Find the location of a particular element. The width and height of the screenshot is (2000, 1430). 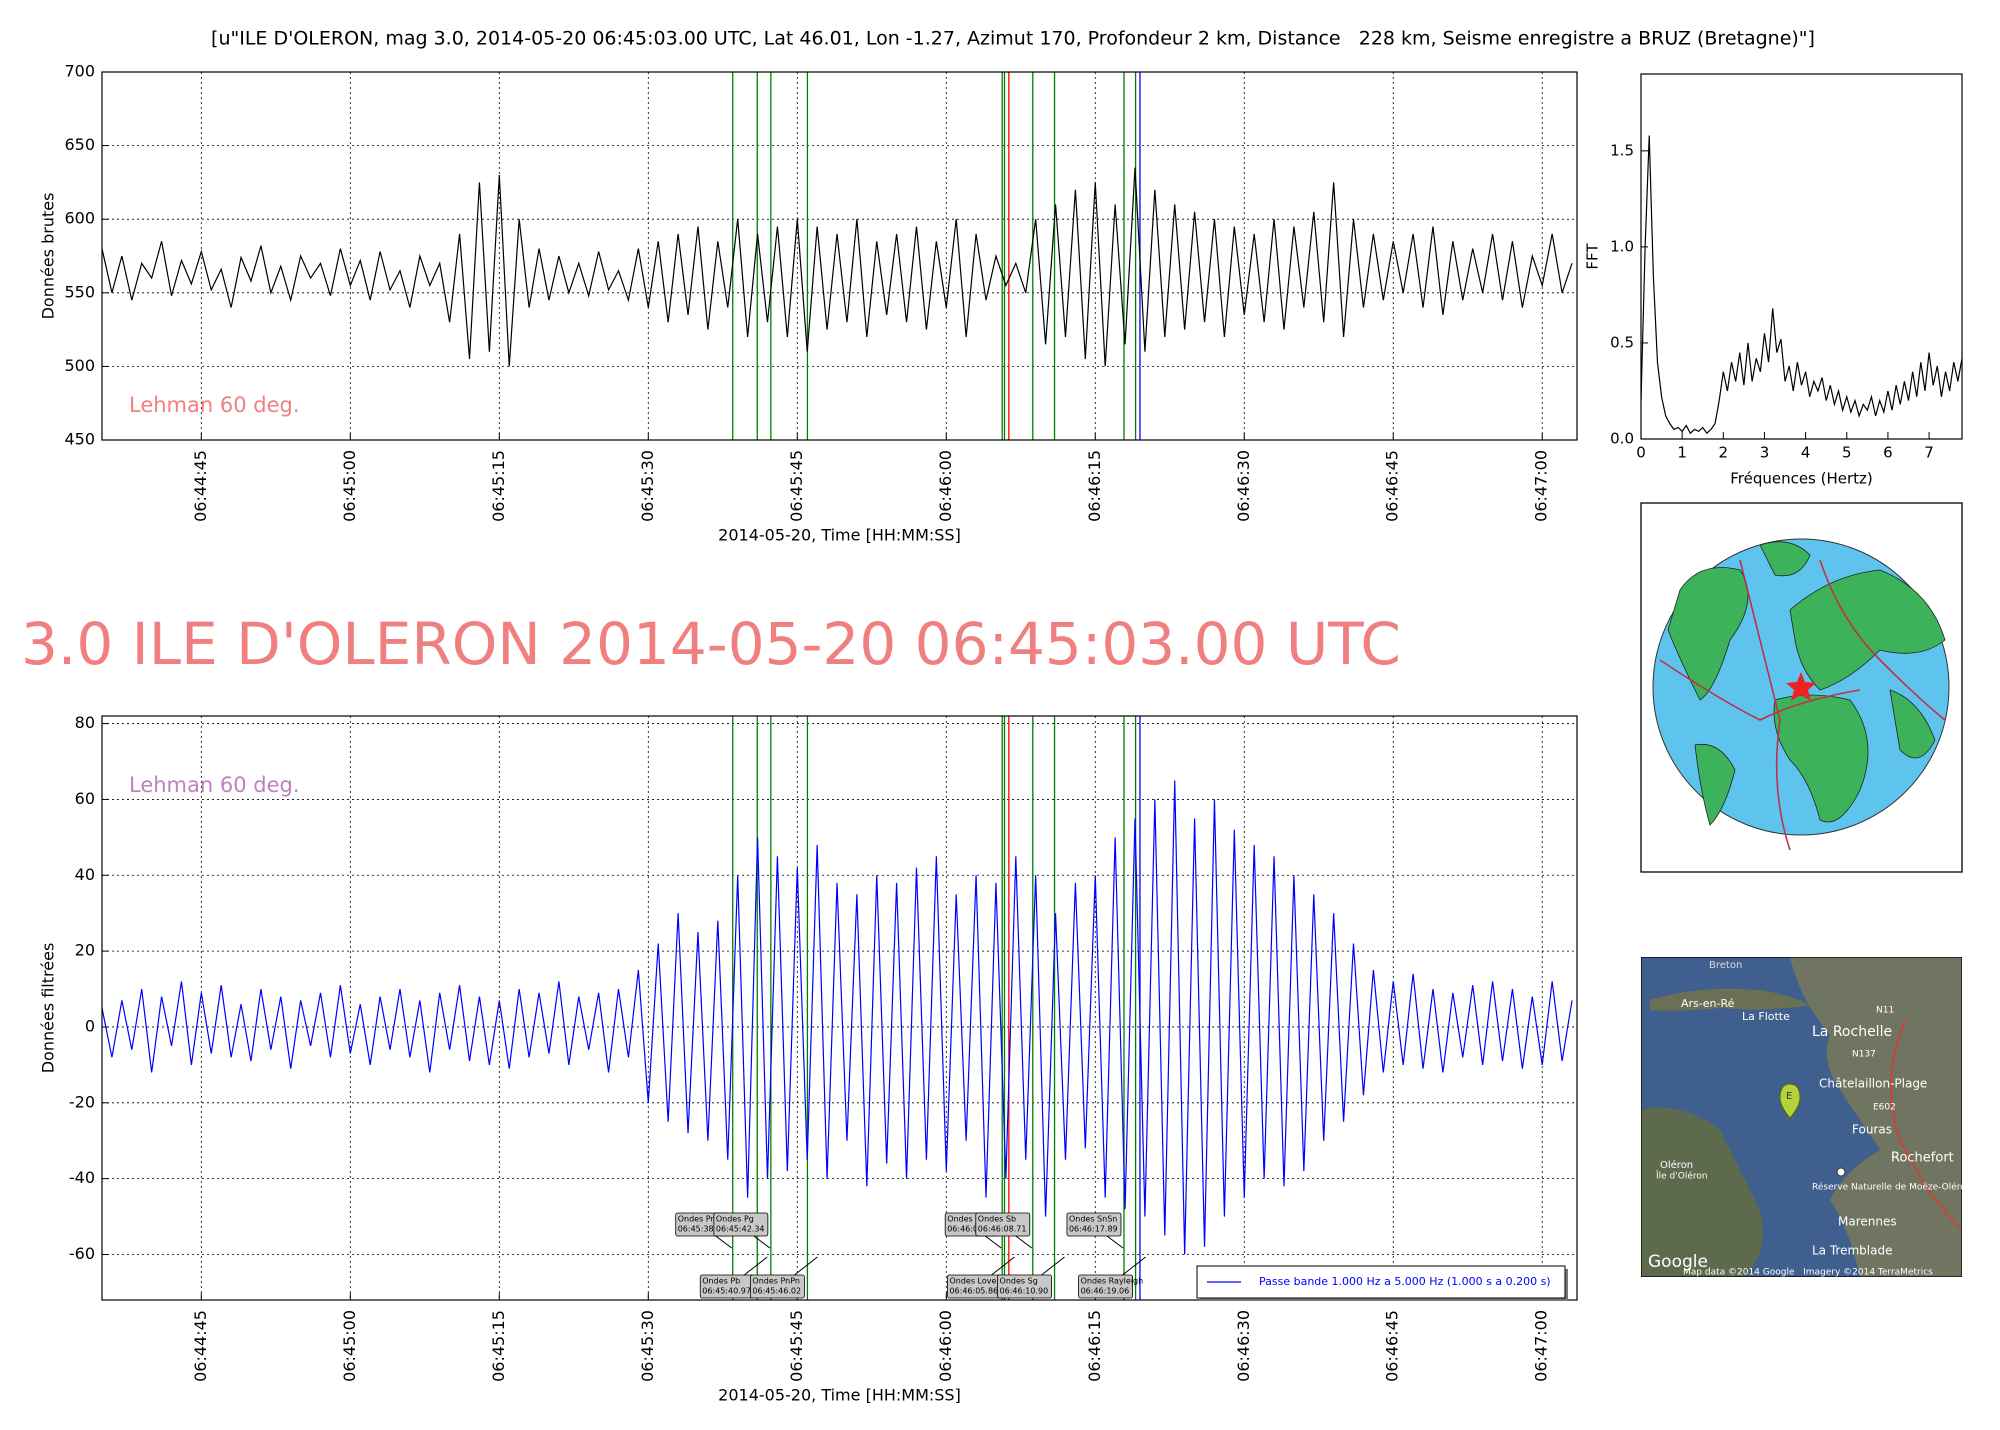

plot-area is located at coordinates (1801, 256).